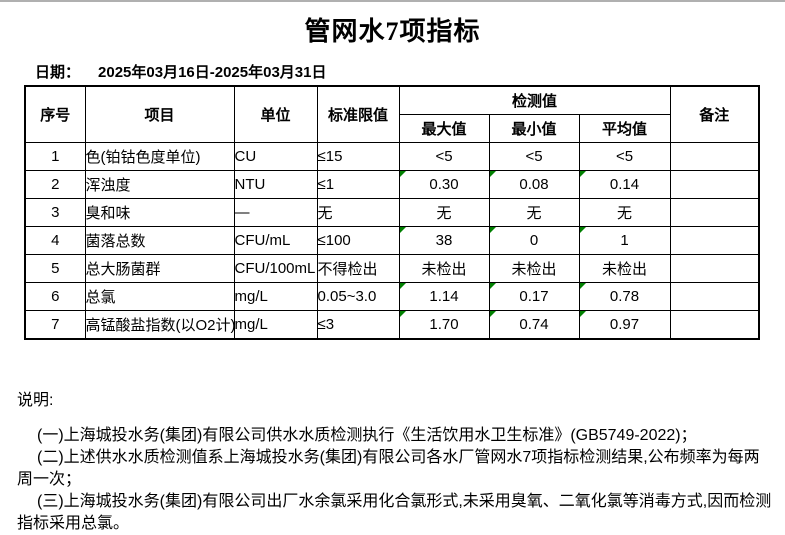 This screenshot has width=785, height=535. What do you see at coordinates (534, 156) in the screenshot?
I see `min-value-cell: <5` at bounding box center [534, 156].